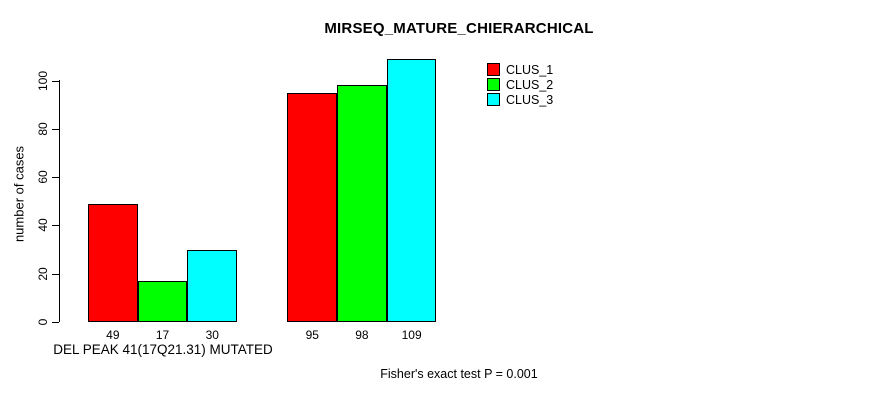 The height and width of the screenshot is (400, 890). I want to click on chart-title: MIRSEQ_MATURE_CHIERARCHICAL, so click(459, 28).